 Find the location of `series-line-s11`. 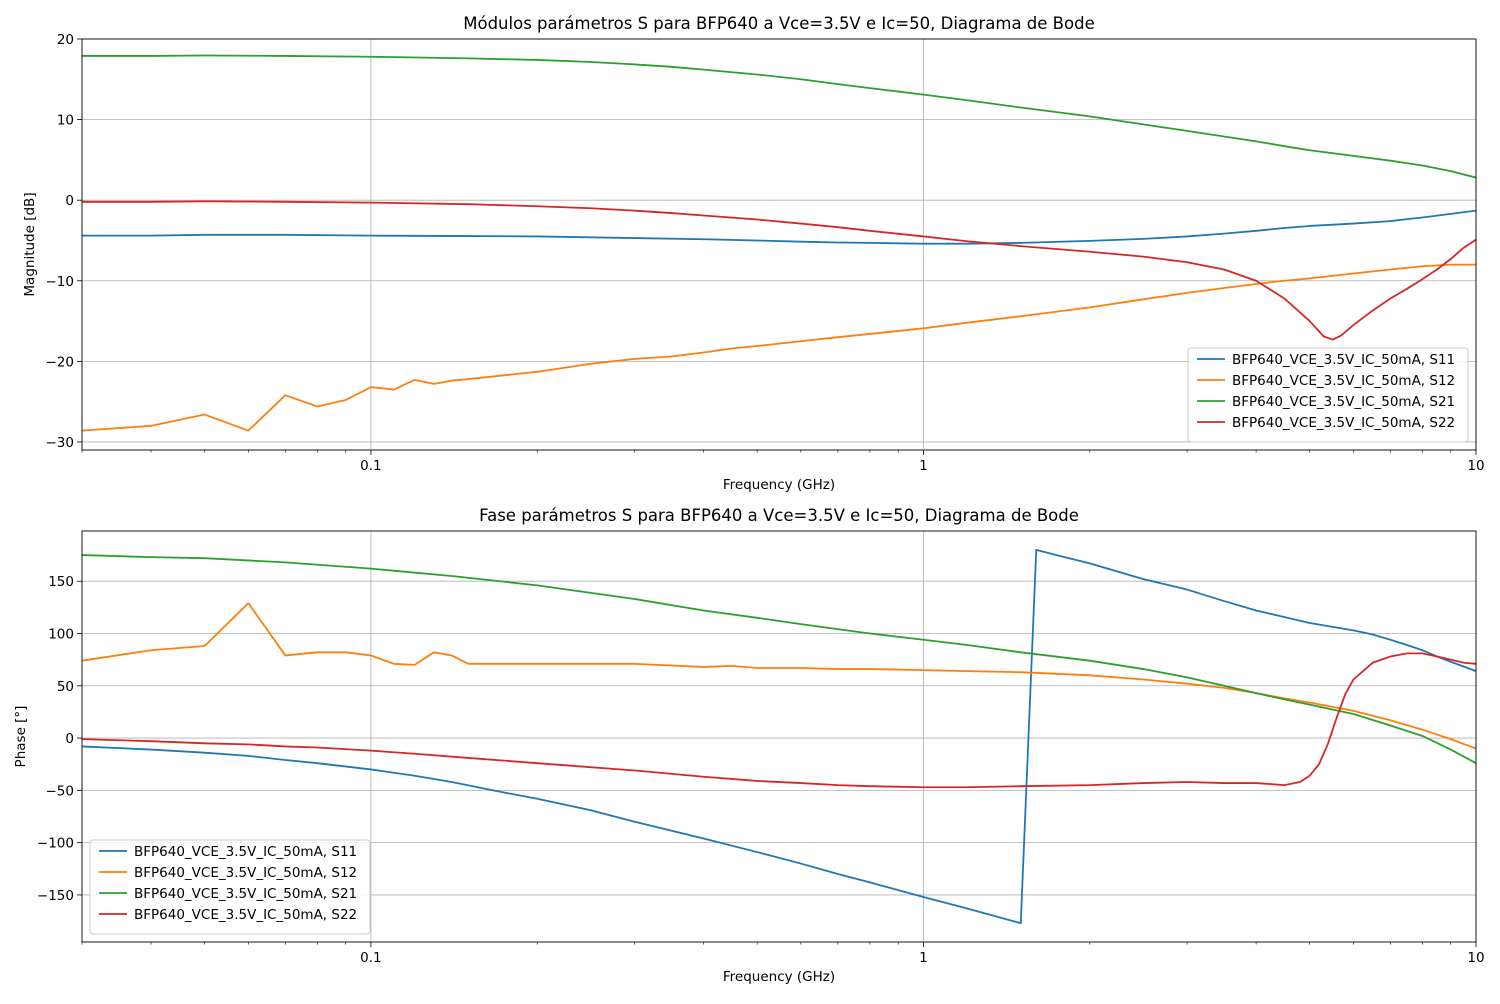

series-line-s11 is located at coordinates (779, 227).